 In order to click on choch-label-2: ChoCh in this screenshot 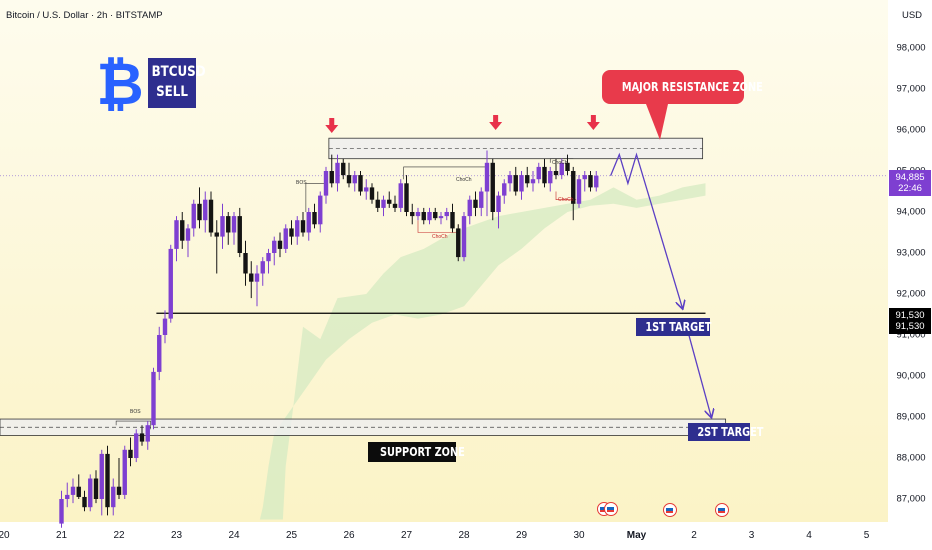, I will do `click(440, 237)`.